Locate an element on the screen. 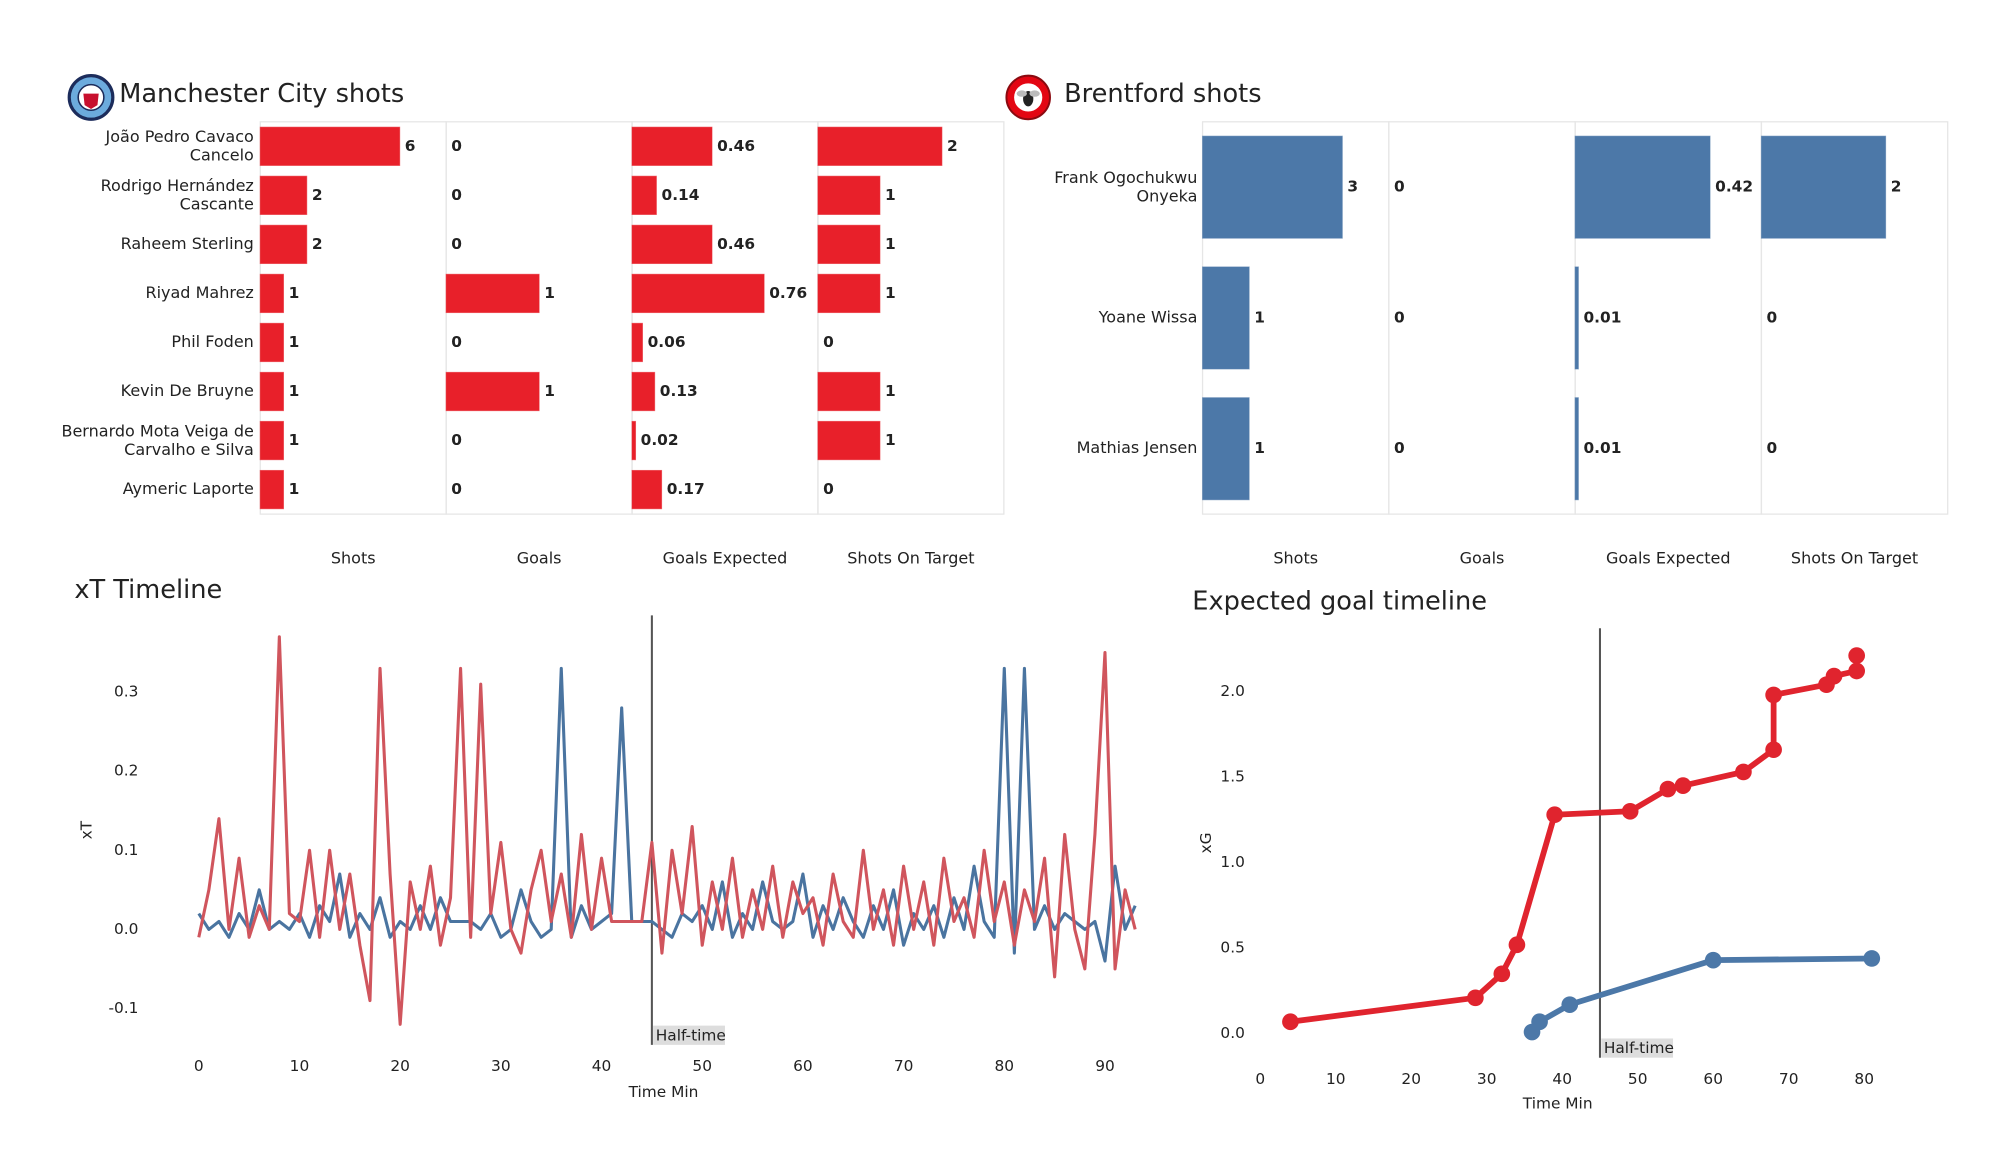  y-axis-label: xT is located at coordinates (87, 829).